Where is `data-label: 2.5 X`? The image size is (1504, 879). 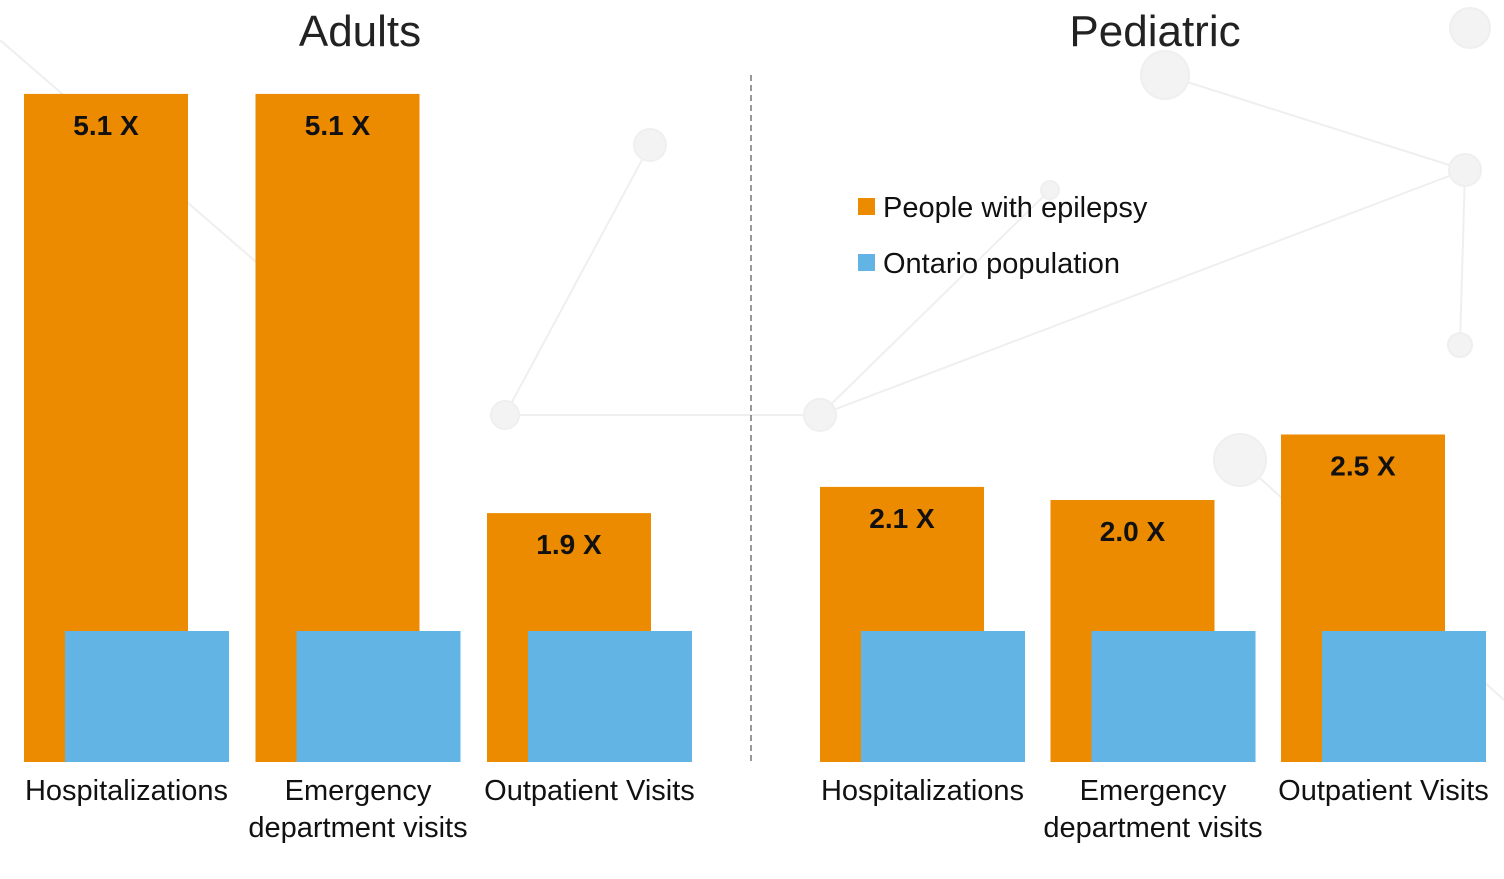
data-label: 2.5 X is located at coordinates (1363, 466).